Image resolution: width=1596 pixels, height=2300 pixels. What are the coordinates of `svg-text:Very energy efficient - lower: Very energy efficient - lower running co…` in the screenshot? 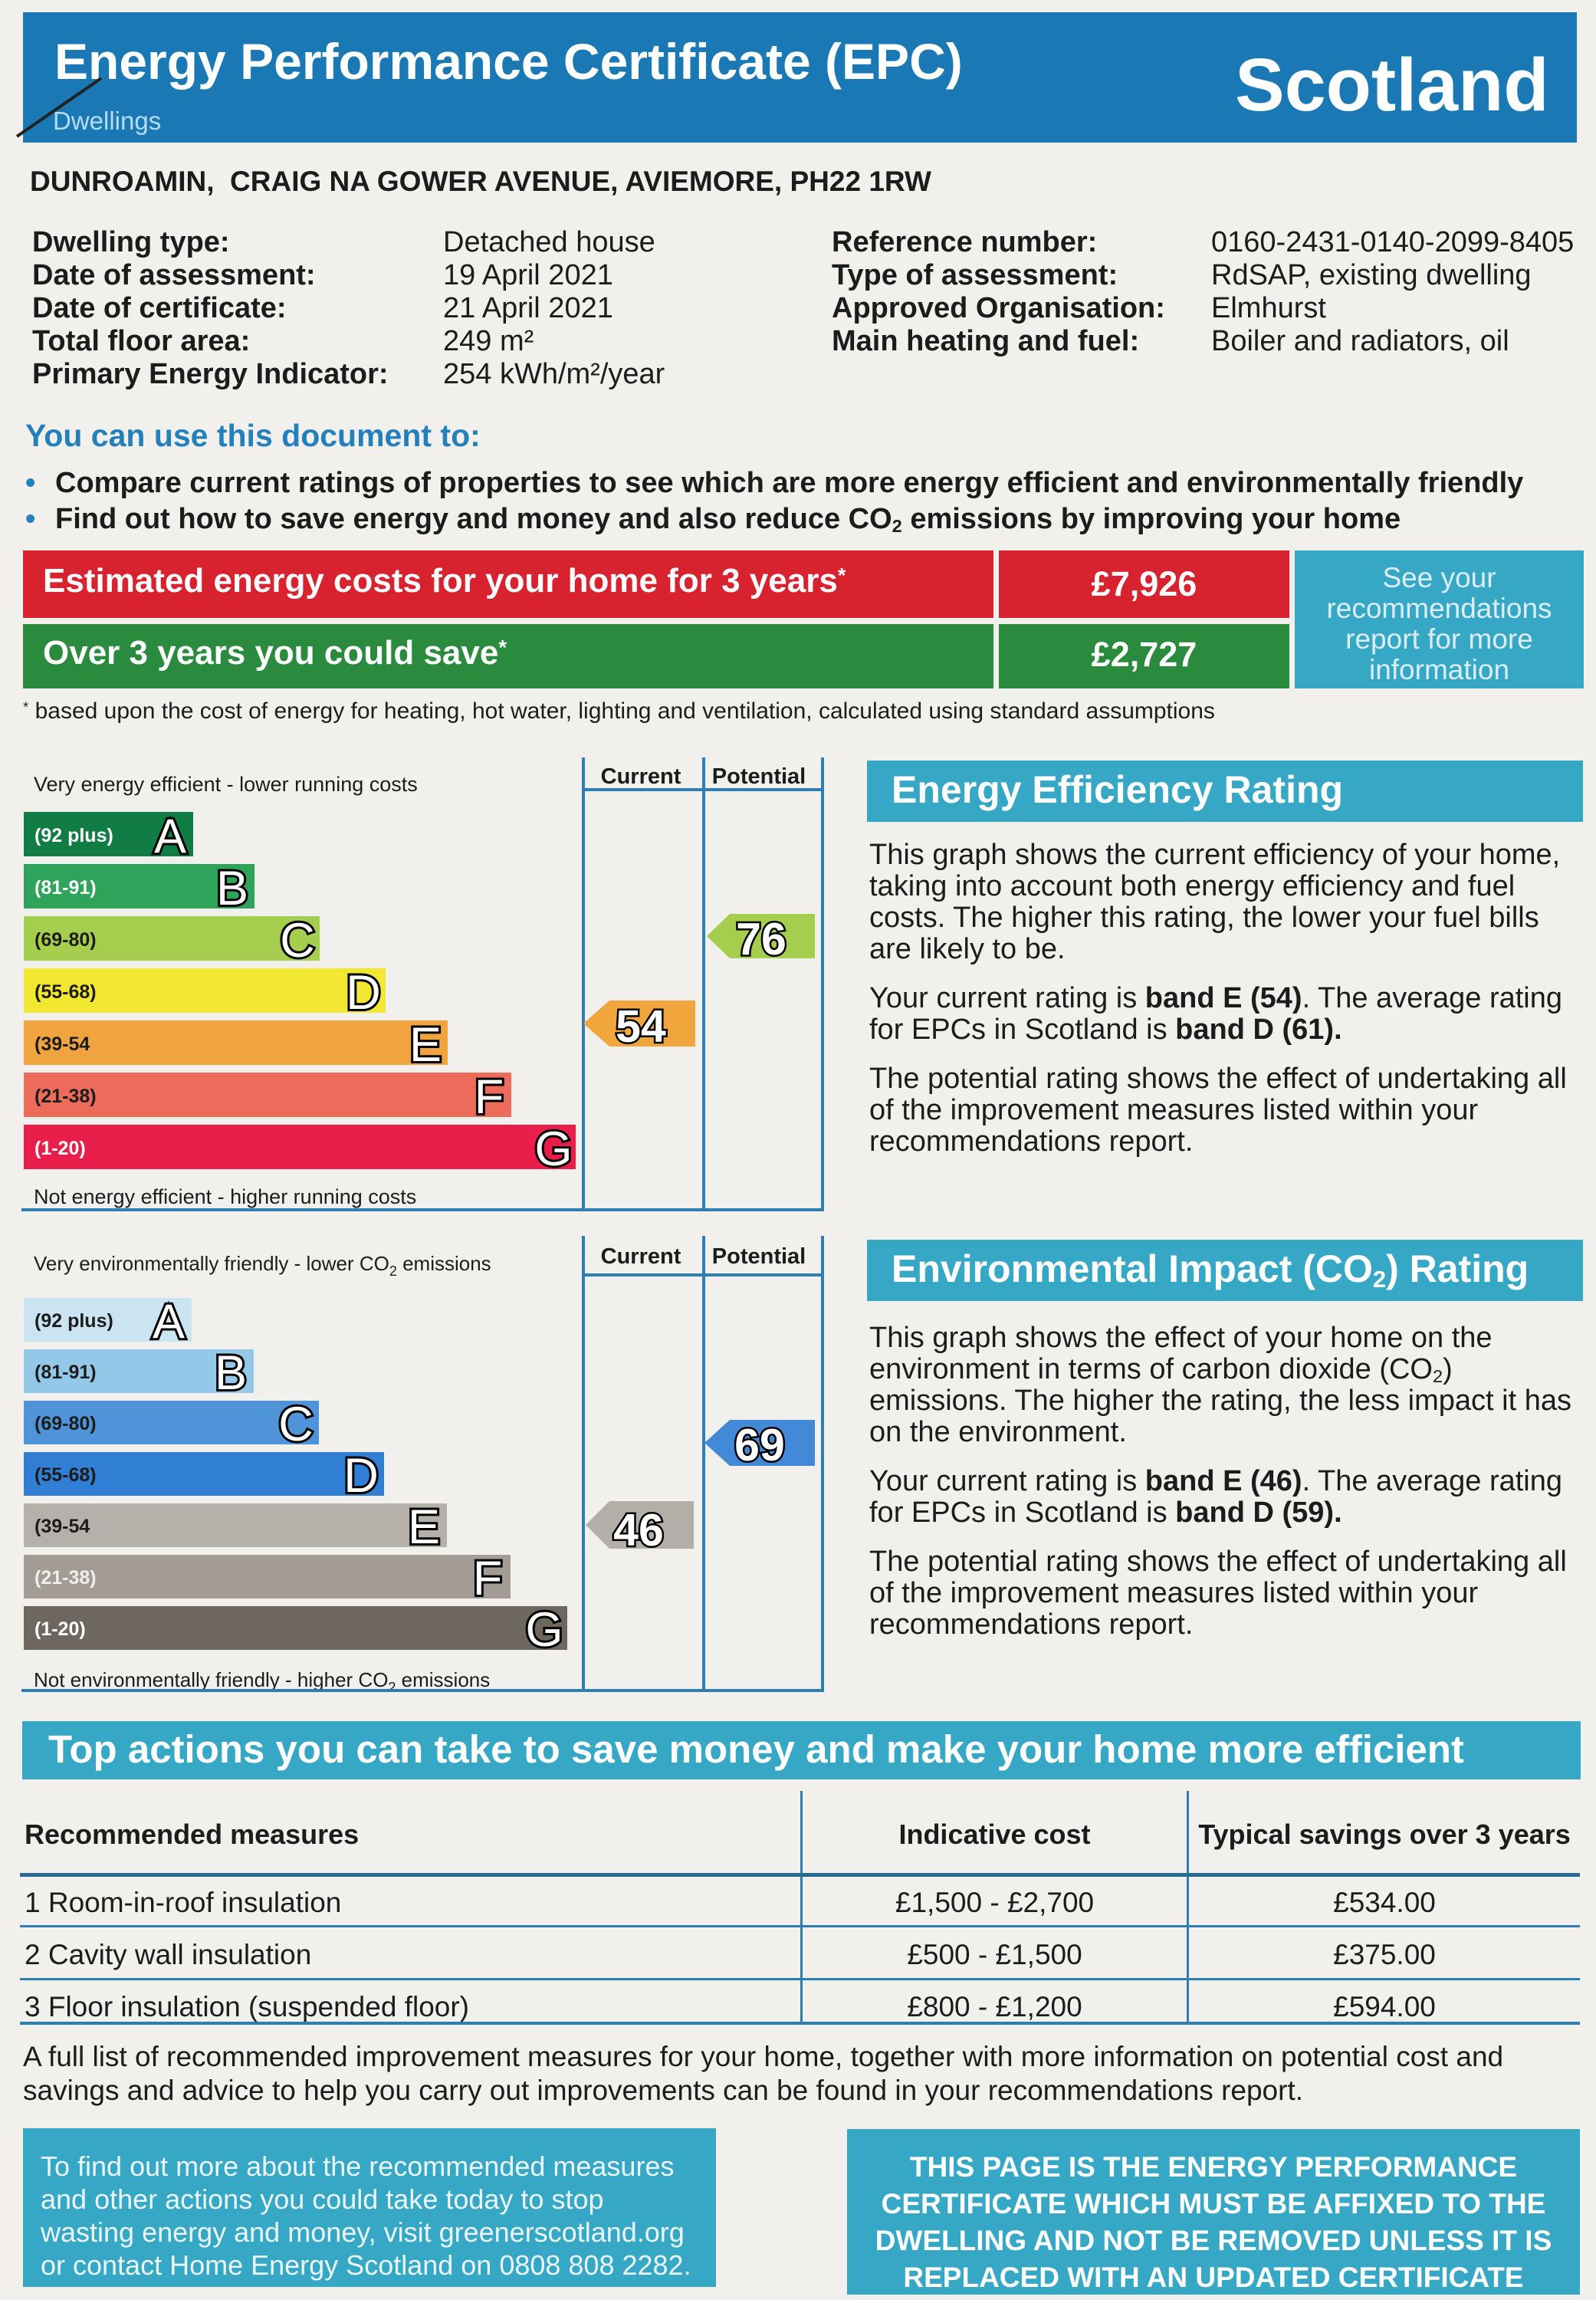 It's located at (226, 784).